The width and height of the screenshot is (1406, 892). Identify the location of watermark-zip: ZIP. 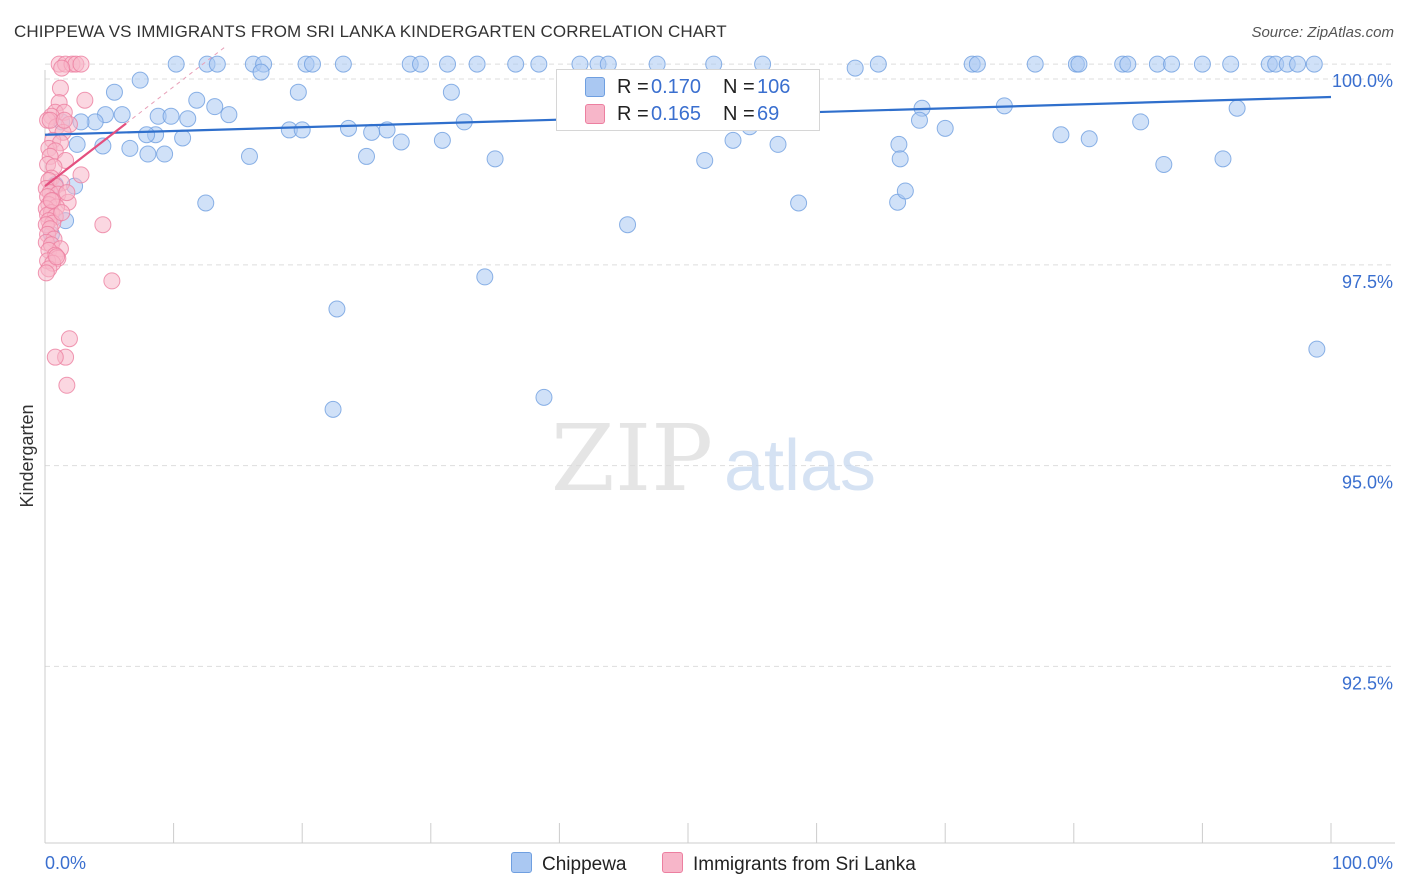
(632, 458).